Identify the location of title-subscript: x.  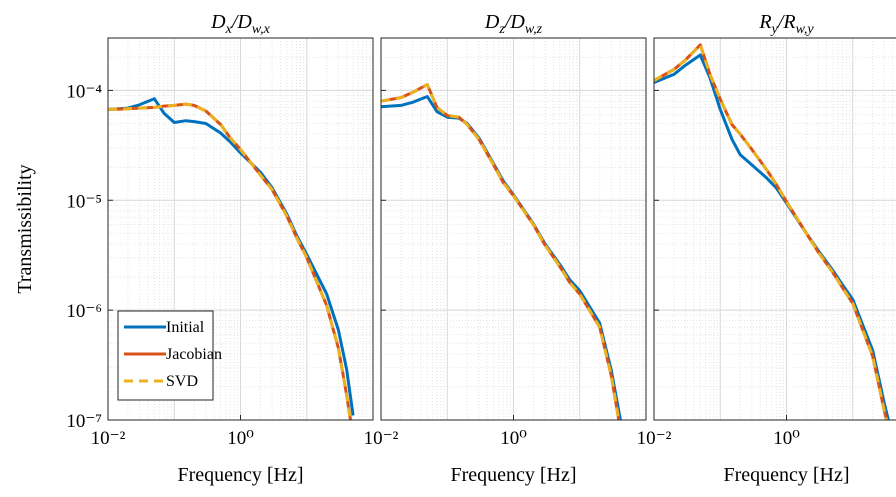
(229, 29).